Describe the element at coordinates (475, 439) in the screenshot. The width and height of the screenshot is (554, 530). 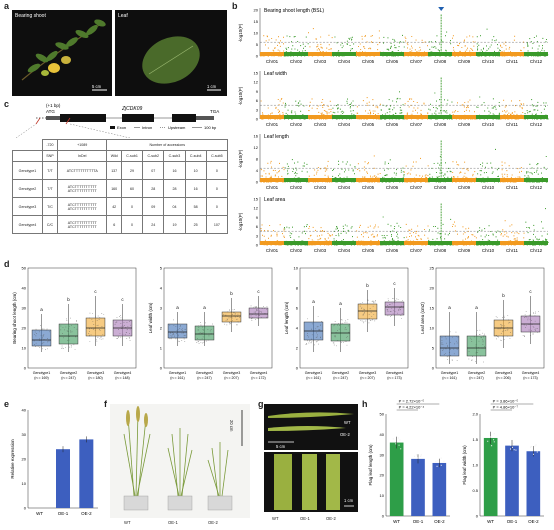
I see `y-tick-label: 1.5` at that location.